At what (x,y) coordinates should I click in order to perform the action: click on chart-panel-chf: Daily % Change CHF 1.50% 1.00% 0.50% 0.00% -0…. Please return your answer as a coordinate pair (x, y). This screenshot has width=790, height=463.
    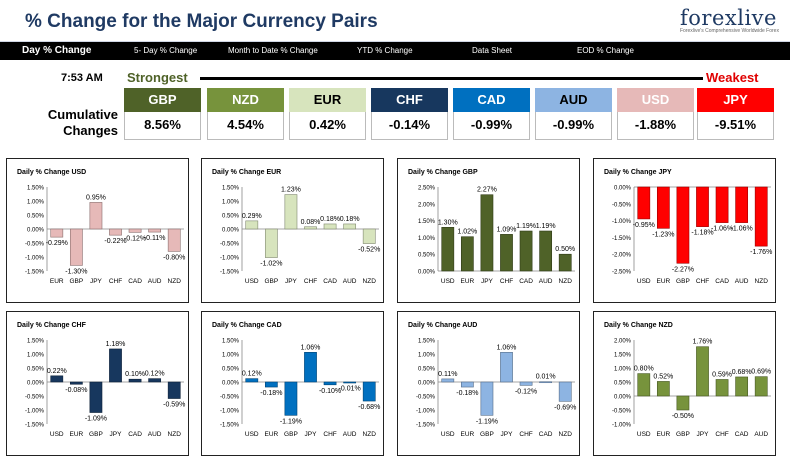
    Looking at the image, I should click on (97, 383).